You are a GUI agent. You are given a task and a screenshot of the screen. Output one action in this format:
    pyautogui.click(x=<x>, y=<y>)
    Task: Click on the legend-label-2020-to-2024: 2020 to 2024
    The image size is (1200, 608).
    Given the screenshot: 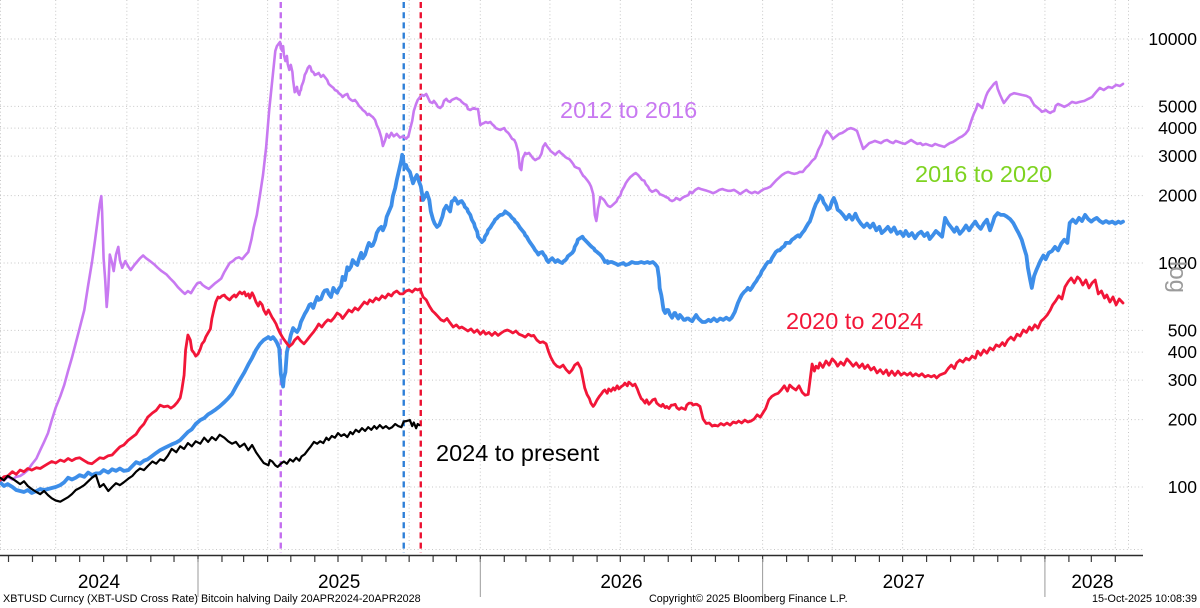 What is the action you would take?
    pyautogui.click(x=855, y=321)
    